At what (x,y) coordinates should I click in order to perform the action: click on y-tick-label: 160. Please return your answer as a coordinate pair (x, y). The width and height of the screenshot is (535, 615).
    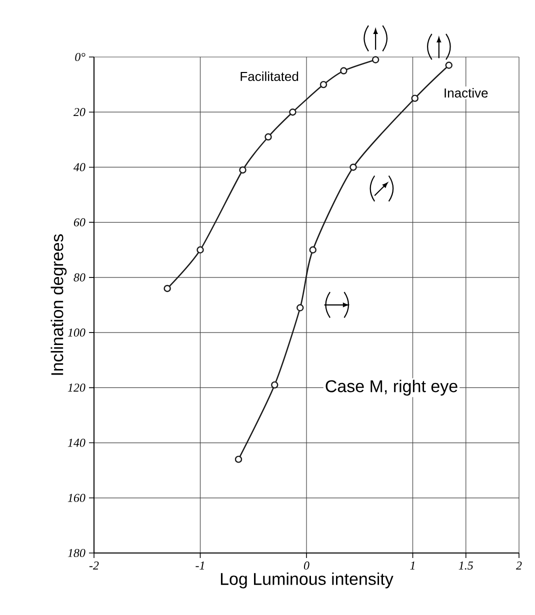
    Looking at the image, I should click on (77, 498).